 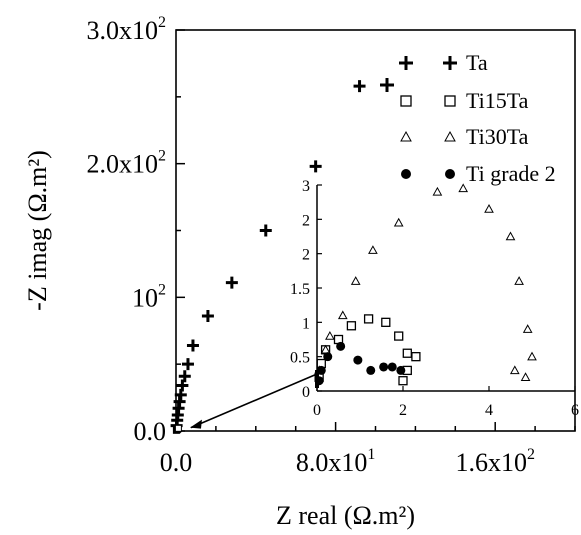 What do you see at coordinates (37, 230) in the screenshot?
I see `y-axis-title: -Z imag (Ω.m²)` at bounding box center [37, 230].